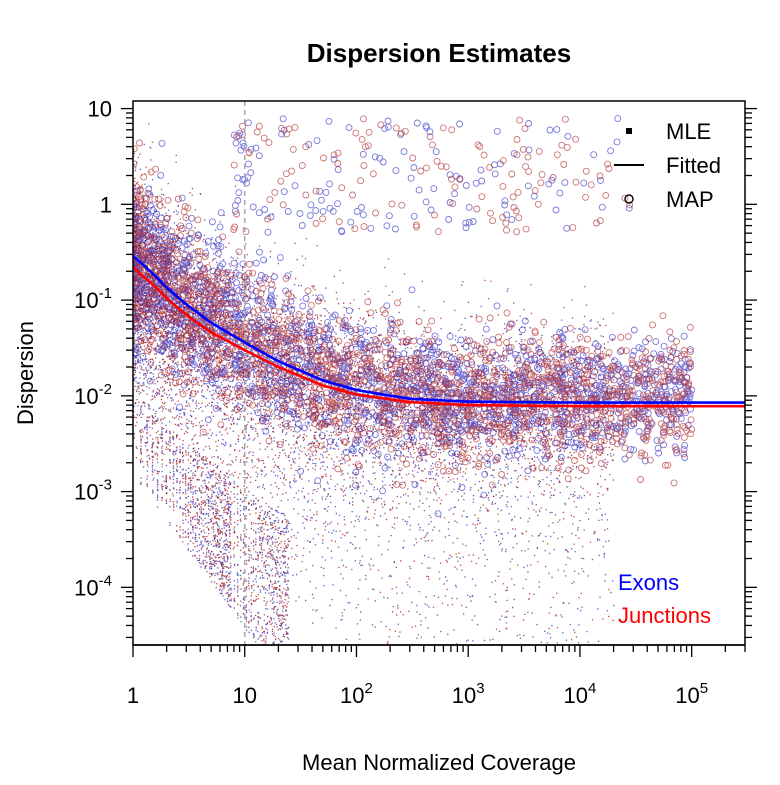 The image size is (780, 785). Describe the element at coordinates (629, 199) in the screenshot. I see `legend-map-marker` at that location.